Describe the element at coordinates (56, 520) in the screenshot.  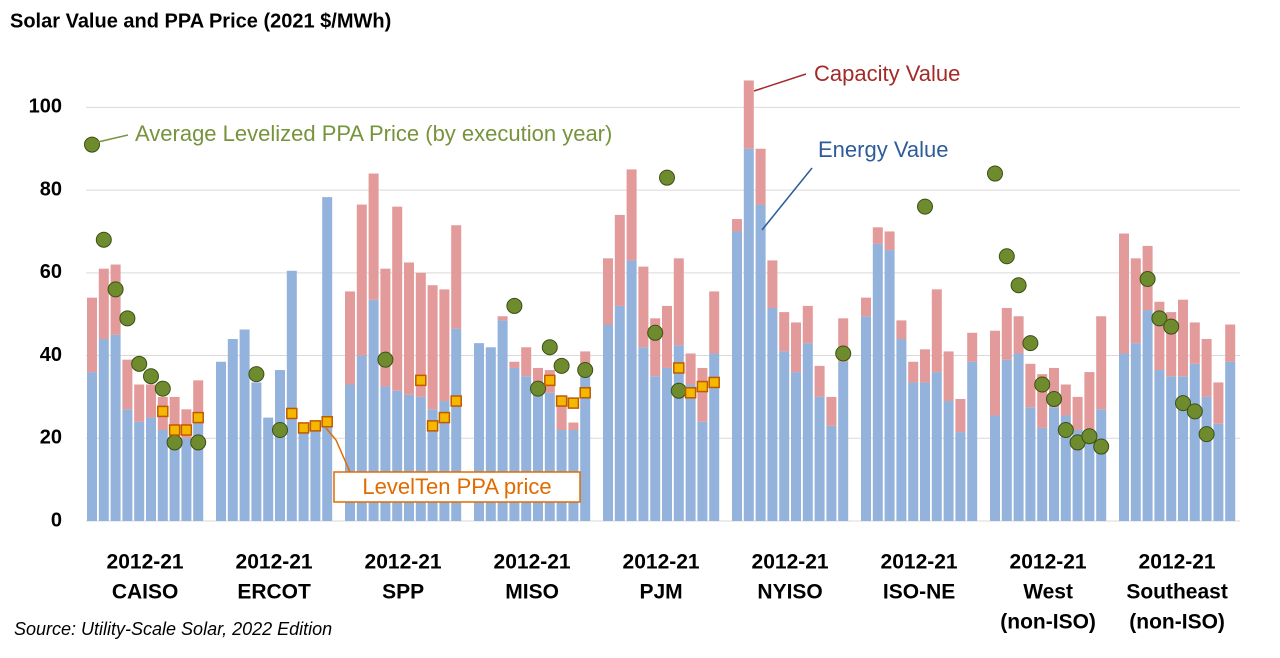
I see `y-tick-label: 0` at that location.